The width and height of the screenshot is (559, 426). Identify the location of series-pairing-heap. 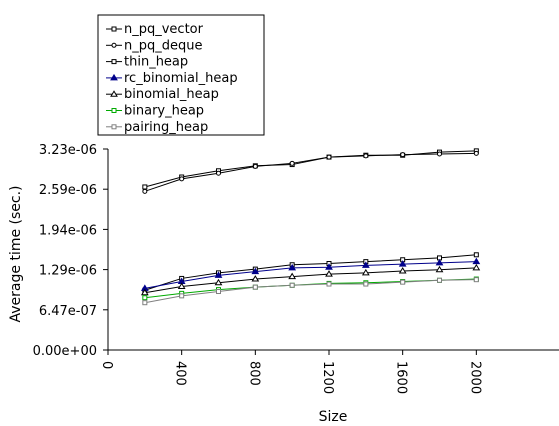
(310, 291).